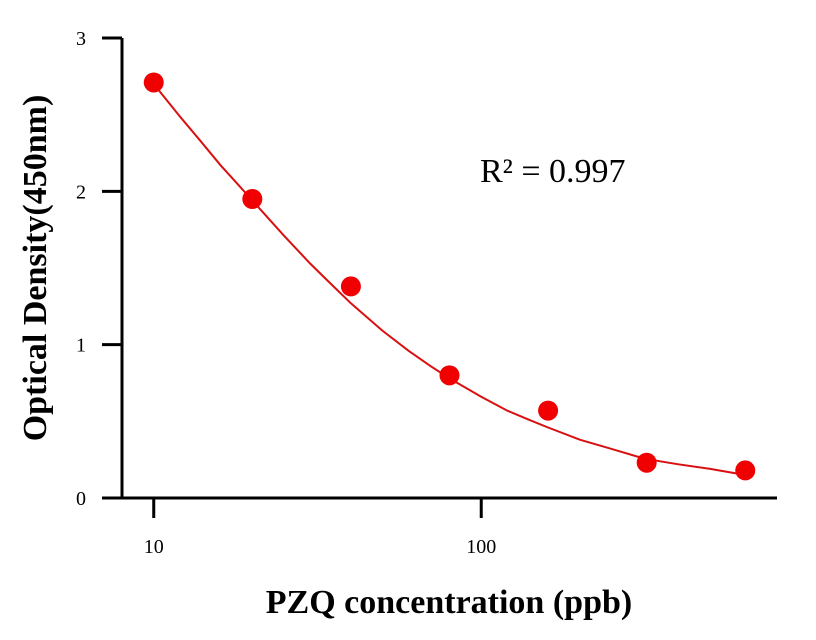 This screenshot has height=640, width=816. Describe the element at coordinates (35, 268) in the screenshot. I see `y-axis-title: Optical Density(450nm)` at that location.